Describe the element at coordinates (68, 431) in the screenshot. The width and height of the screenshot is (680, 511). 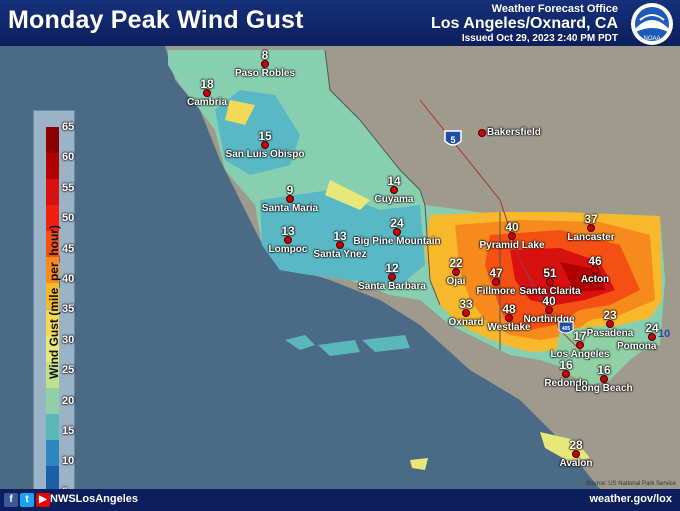
I see `legend-tick-label: 15` at that location.